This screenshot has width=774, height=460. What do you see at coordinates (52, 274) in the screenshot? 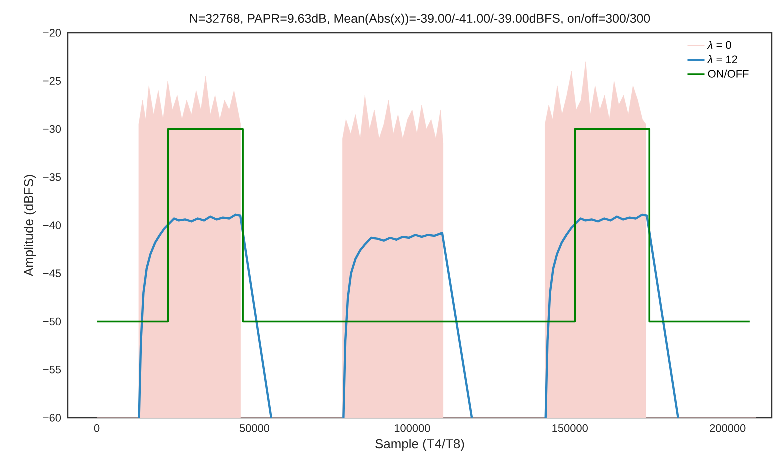
I see `y-tick-label: −45` at bounding box center [52, 274].